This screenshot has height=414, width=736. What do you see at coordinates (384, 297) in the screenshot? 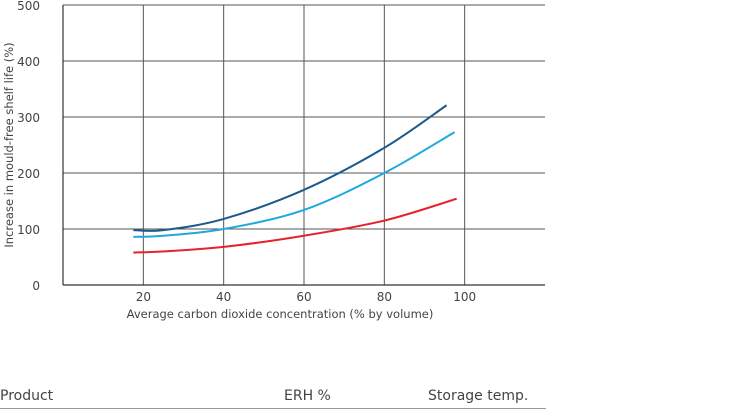
I see `x-tick-label: 80` at bounding box center [384, 297].